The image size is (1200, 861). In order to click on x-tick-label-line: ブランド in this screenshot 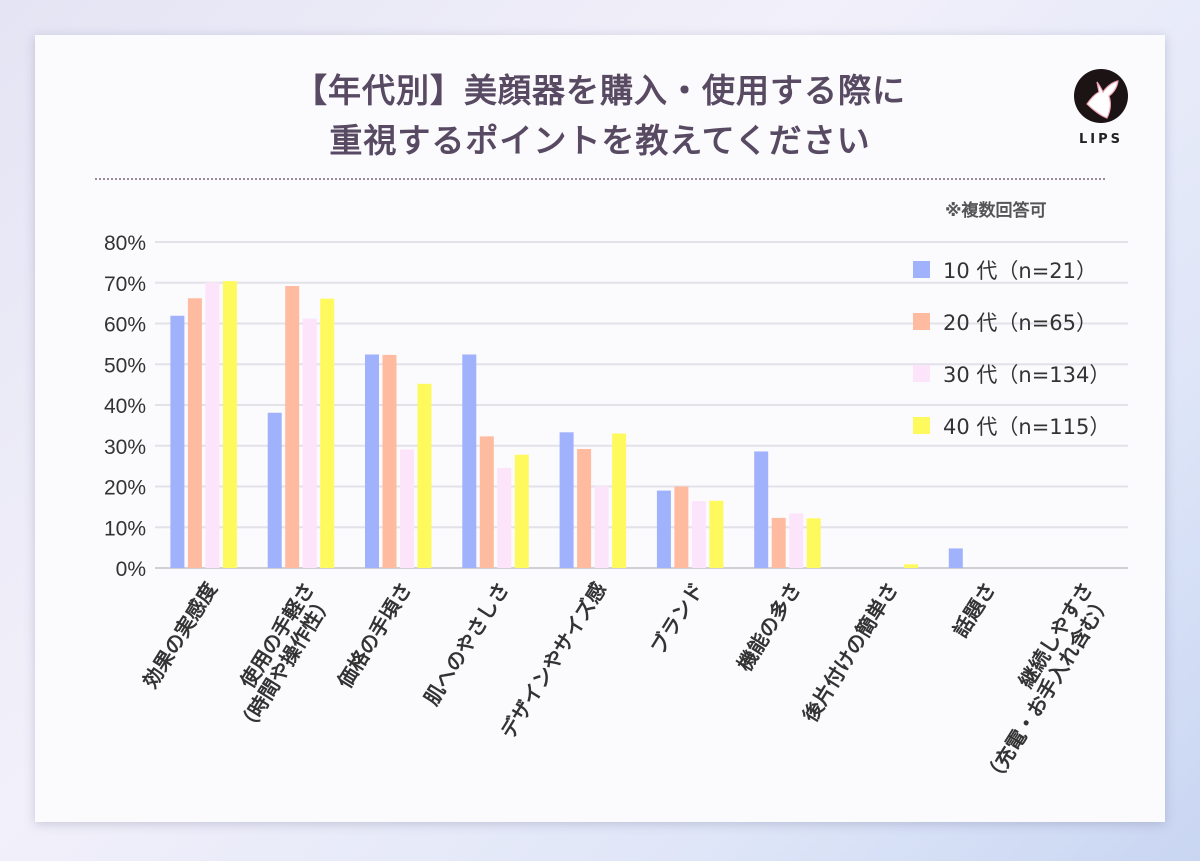, I will do `click(677, 618)`.